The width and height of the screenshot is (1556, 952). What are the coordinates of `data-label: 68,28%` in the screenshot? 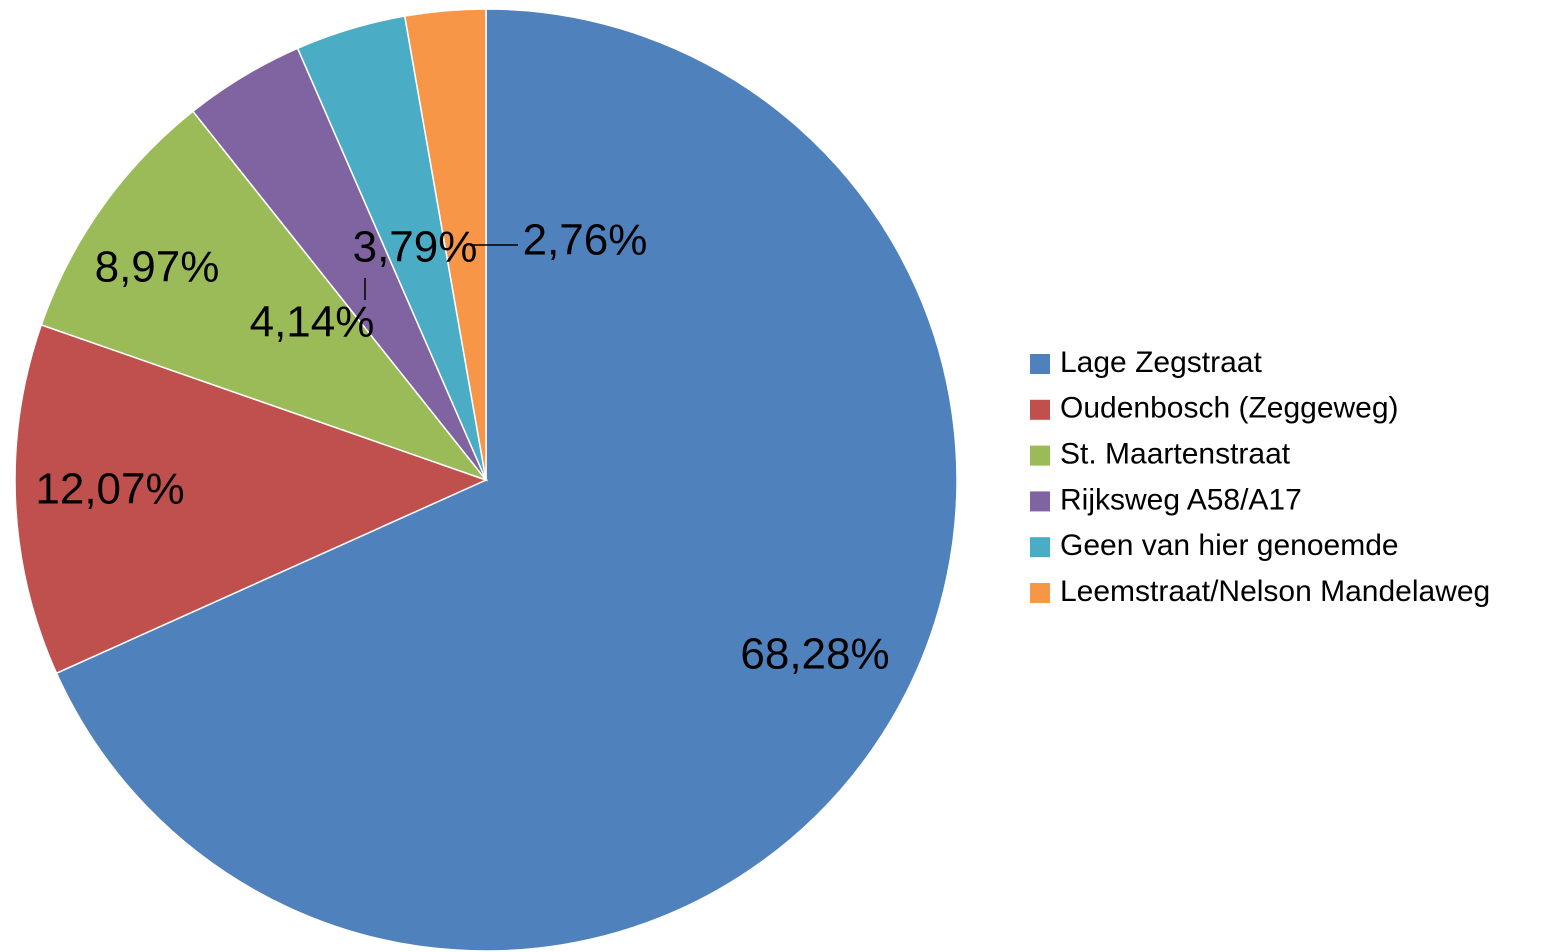 It's located at (814, 654).